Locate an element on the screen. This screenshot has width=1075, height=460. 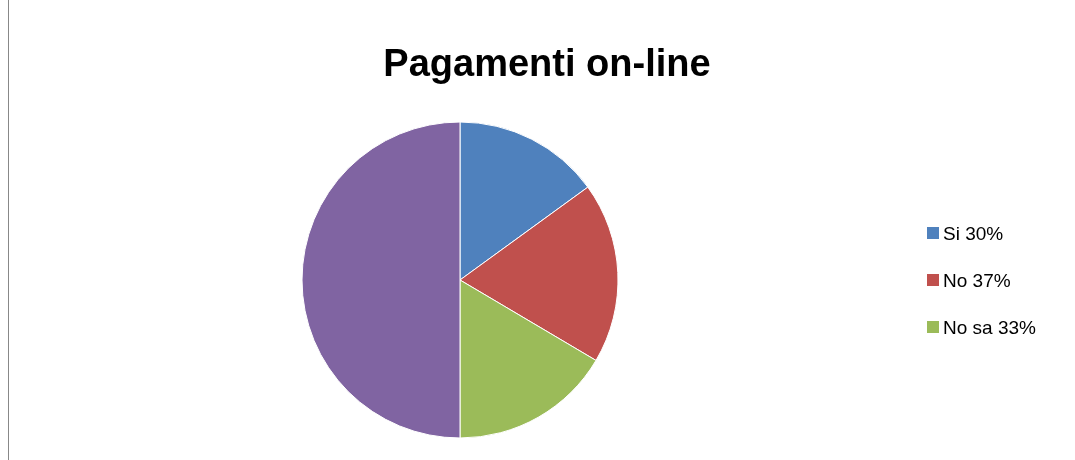
chart-title: Pagamenti on-line is located at coordinates (547, 63).